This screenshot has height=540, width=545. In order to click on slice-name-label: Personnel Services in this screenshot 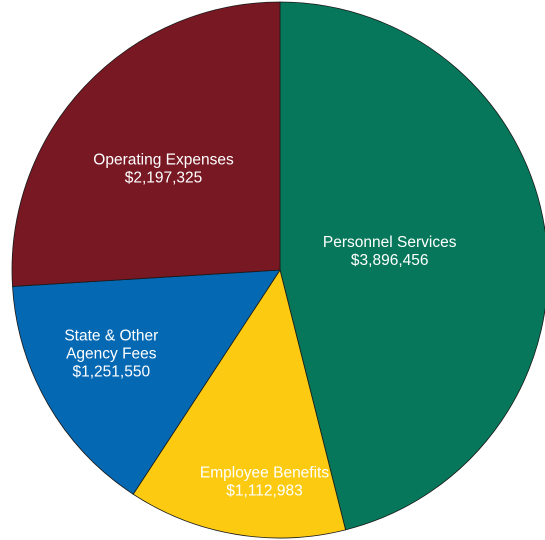, I will do `click(390, 242)`.